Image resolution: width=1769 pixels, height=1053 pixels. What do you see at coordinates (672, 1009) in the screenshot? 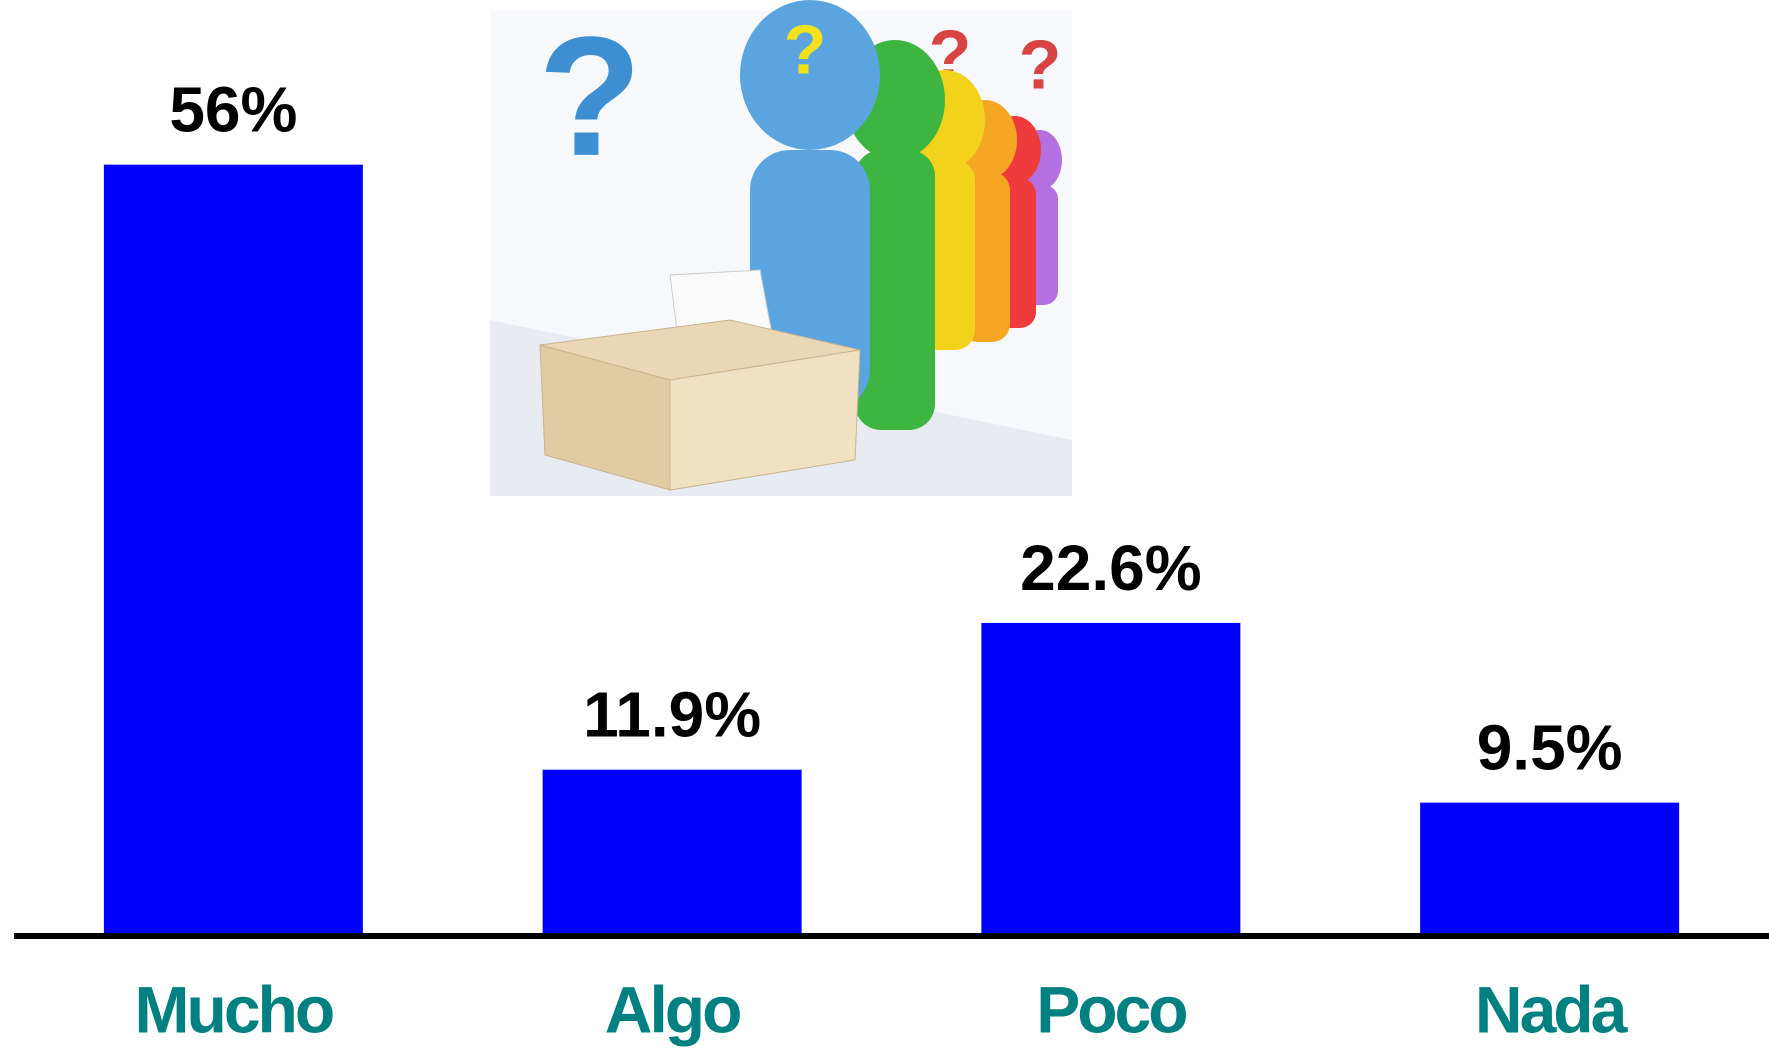
I see `x-tick-label: Algo` at bounding box center [672, 1009].